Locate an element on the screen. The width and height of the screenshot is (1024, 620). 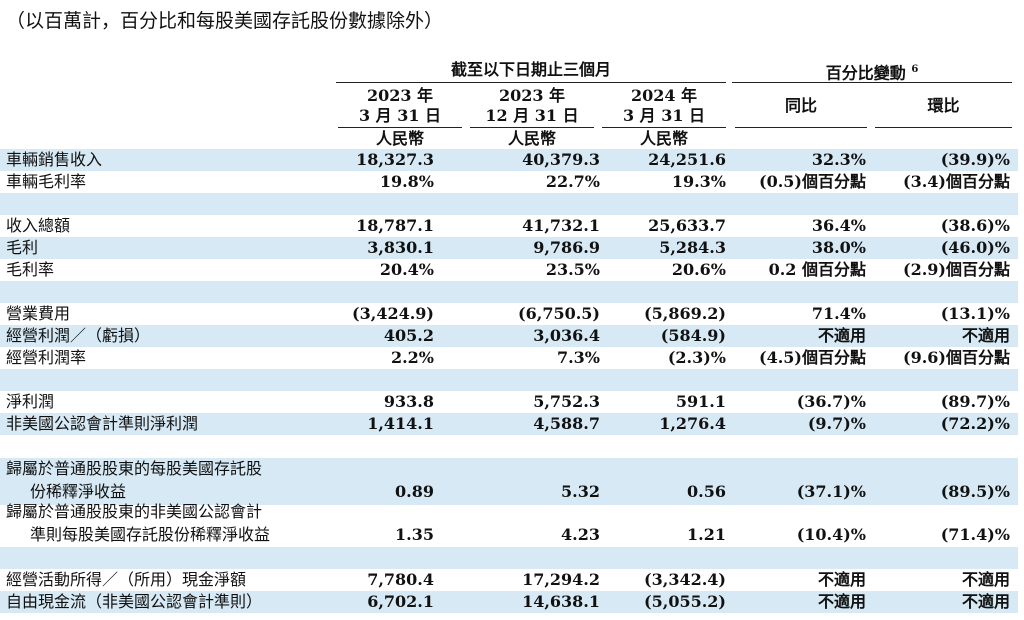
value-cell: (5,869.2) is located at coordinates (685, 313).